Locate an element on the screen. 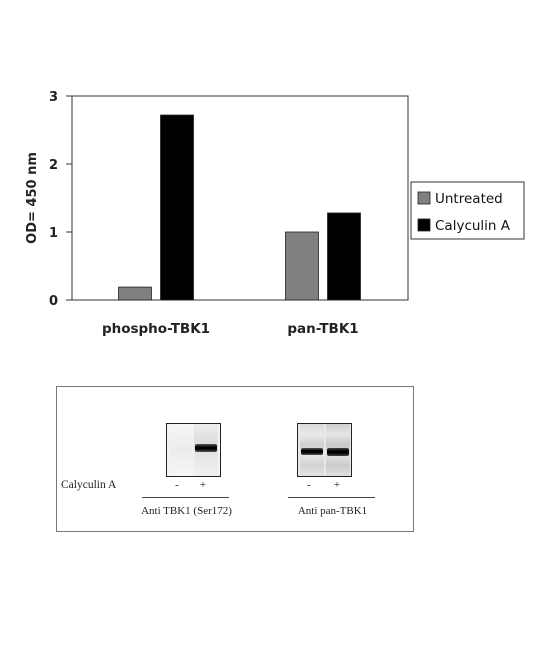  blot-band-pan-treated is located at coordinates (338, 452).